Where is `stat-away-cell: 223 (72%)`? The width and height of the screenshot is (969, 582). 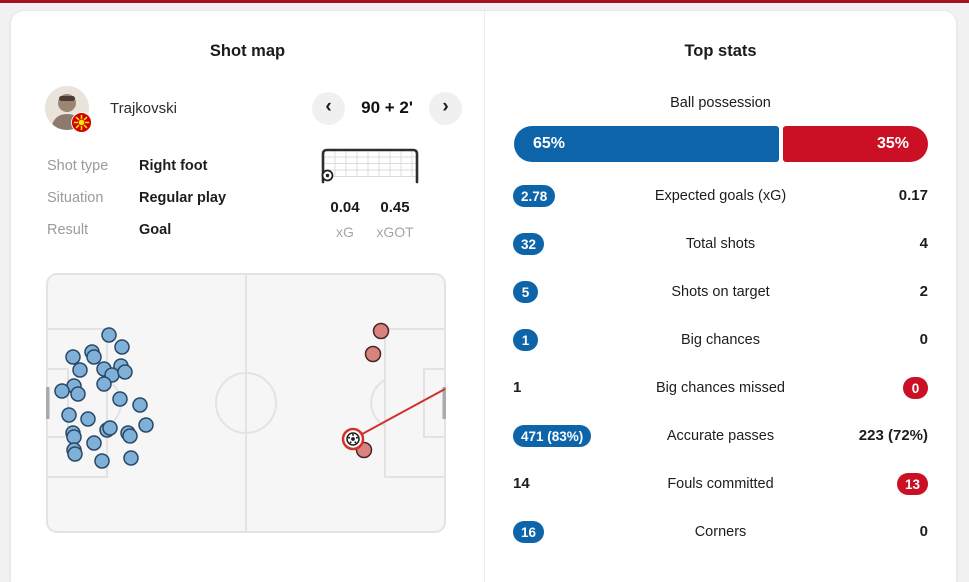
stat-away-cell: 223 (72%) is located at coordinates (890, 436).